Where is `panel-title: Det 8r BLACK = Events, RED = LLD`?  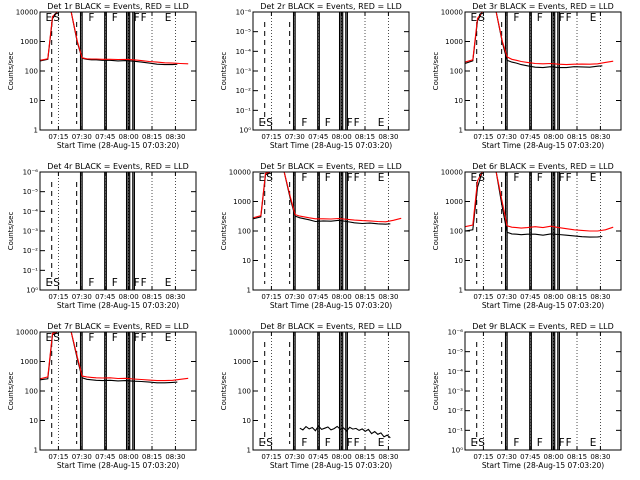
panel-title: Det 8r BLACK = Events, RED = LLD is located at coordinates (331, 326).